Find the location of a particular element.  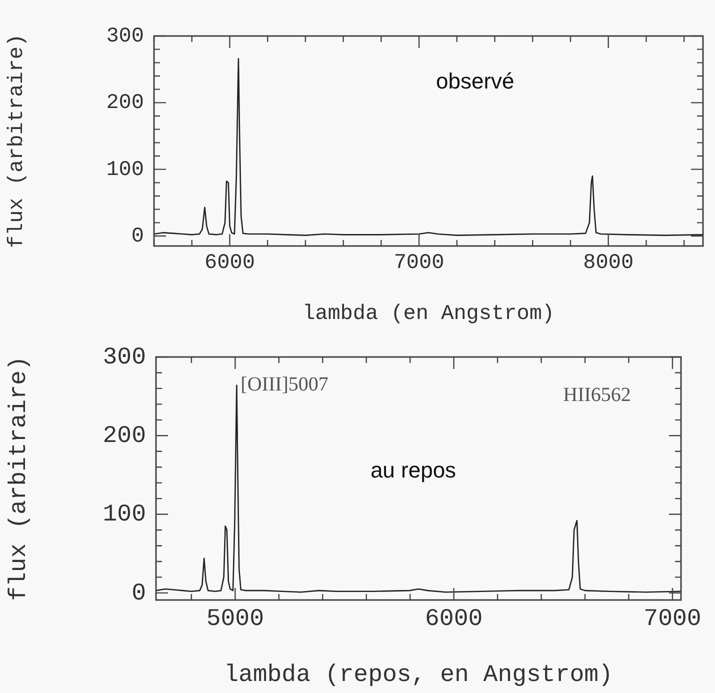

annotation: HII6562 is located at coordinates (597, 395).